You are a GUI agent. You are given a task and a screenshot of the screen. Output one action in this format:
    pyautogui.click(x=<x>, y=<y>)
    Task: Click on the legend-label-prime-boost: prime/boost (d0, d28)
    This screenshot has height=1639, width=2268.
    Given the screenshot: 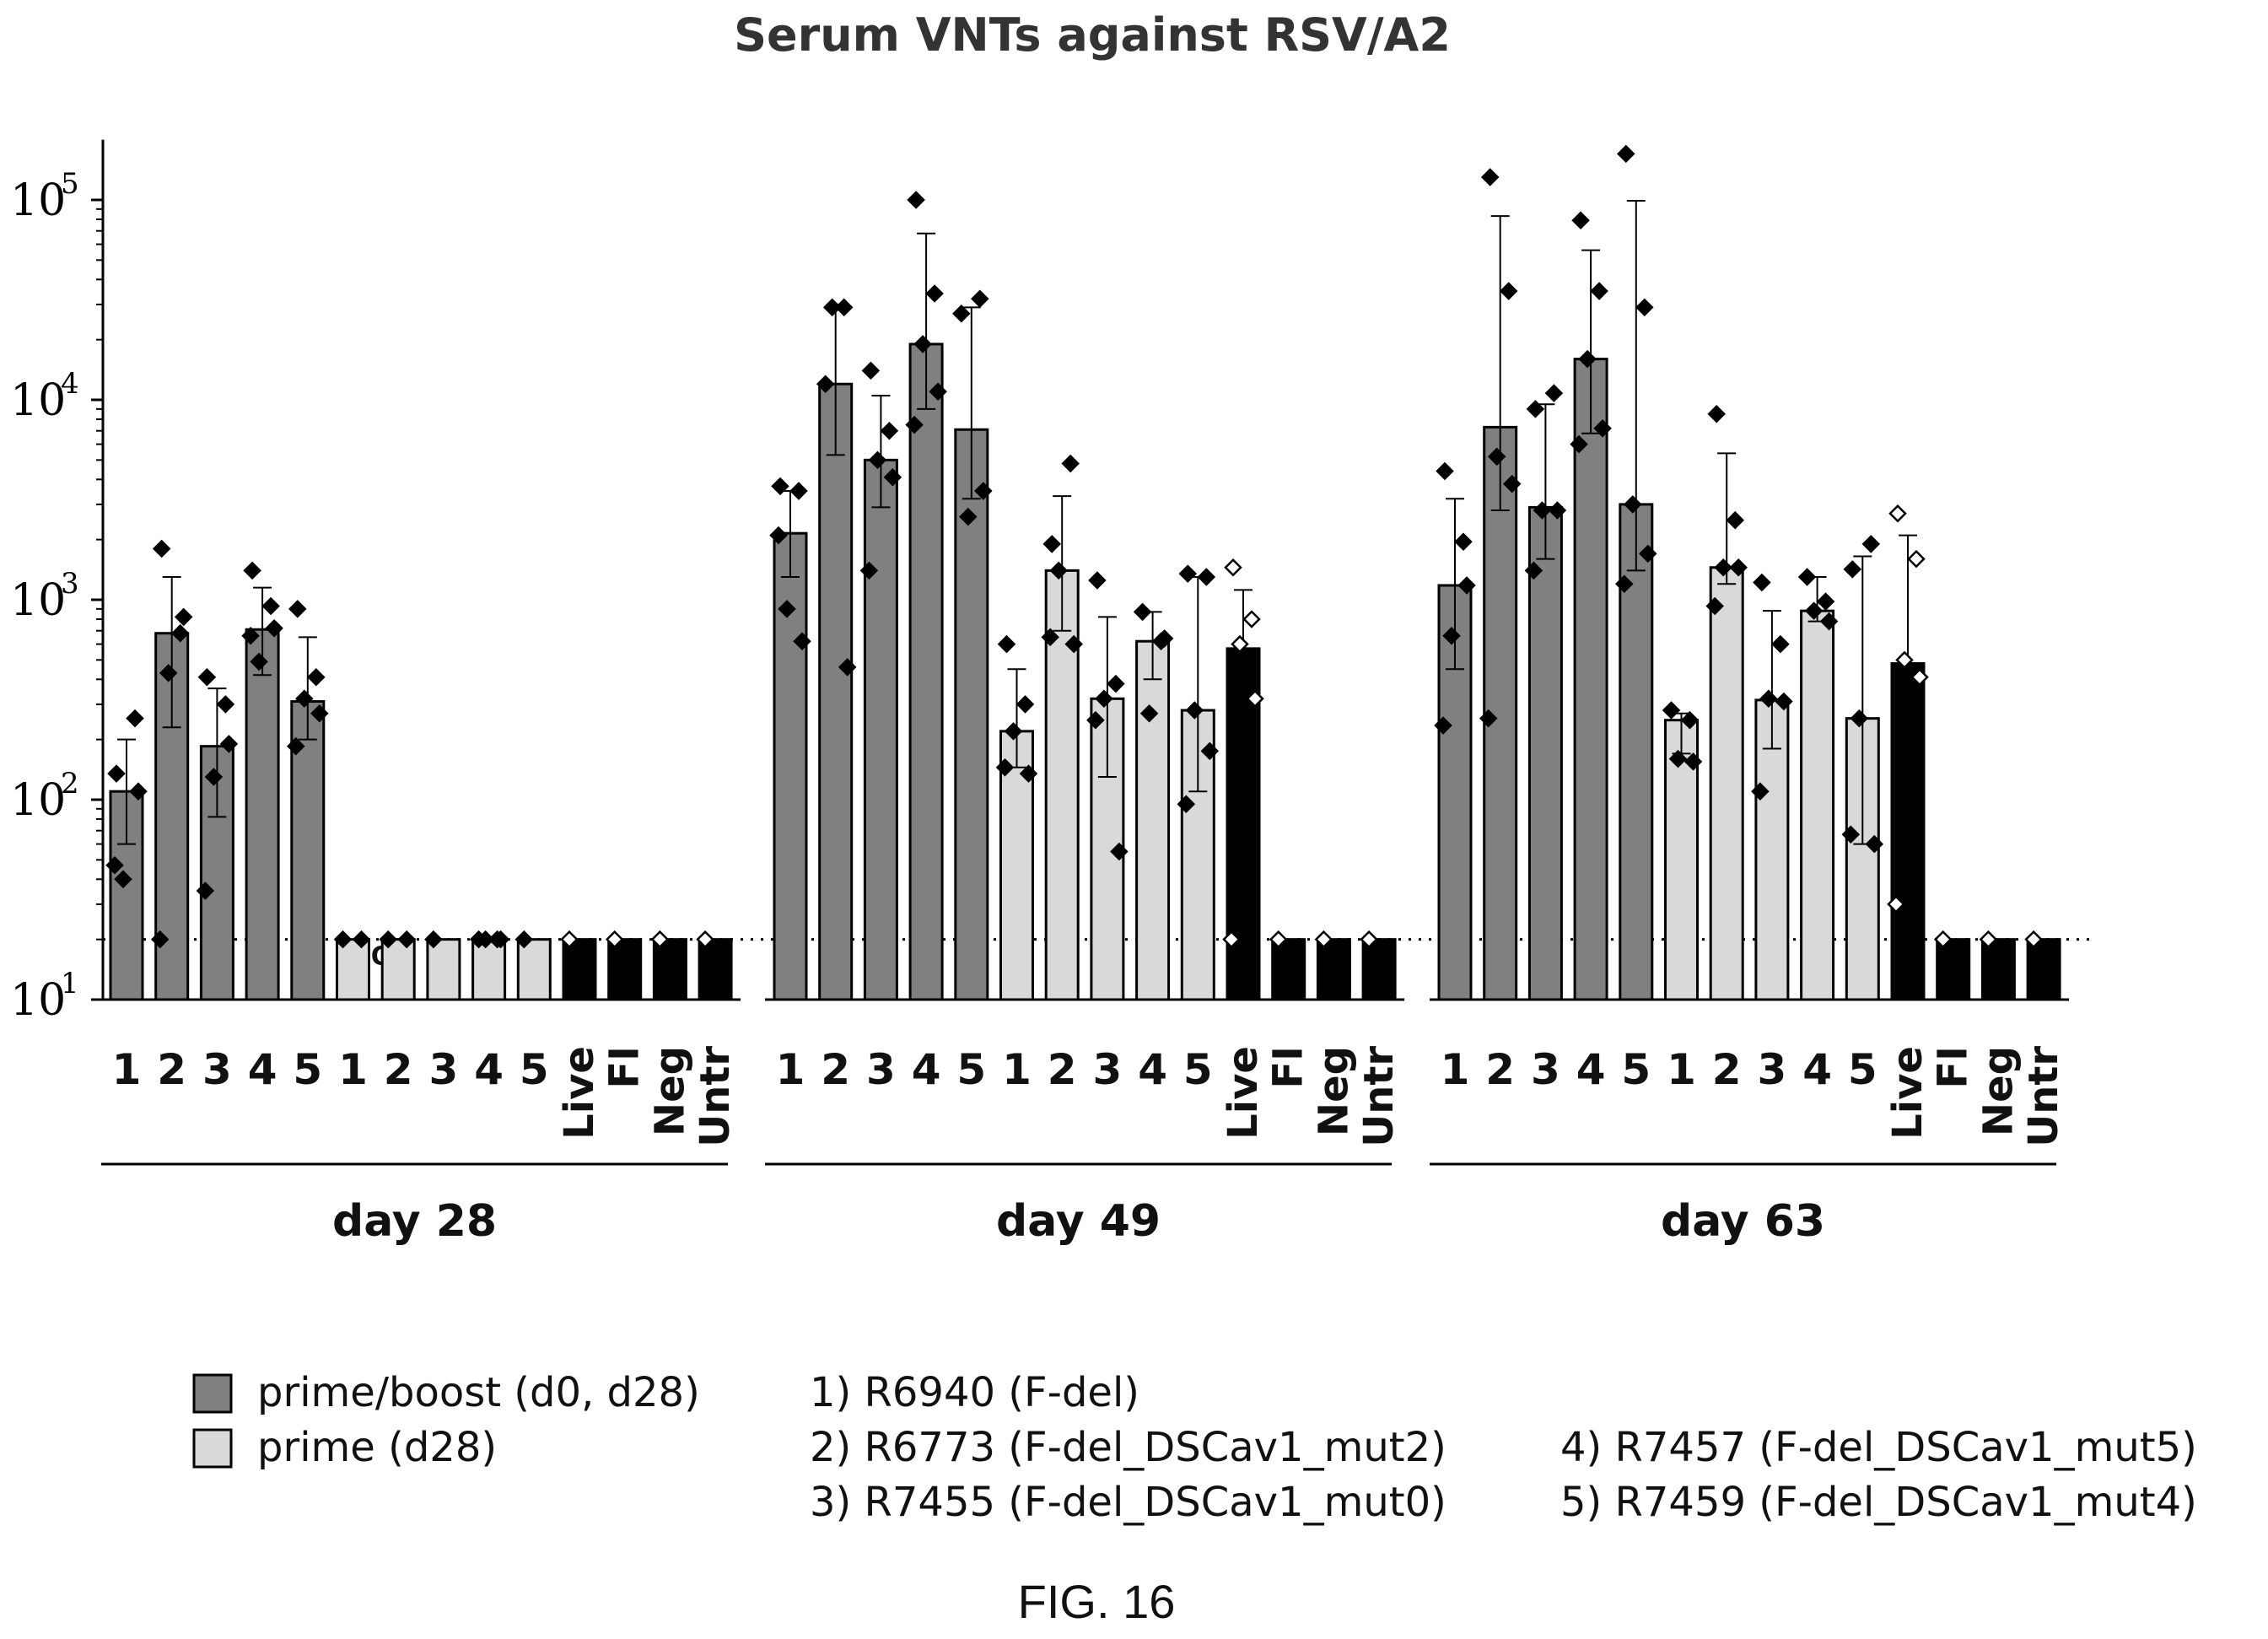 What is the action you would take?
    pyautogui.click(x=478, y=1392)
    